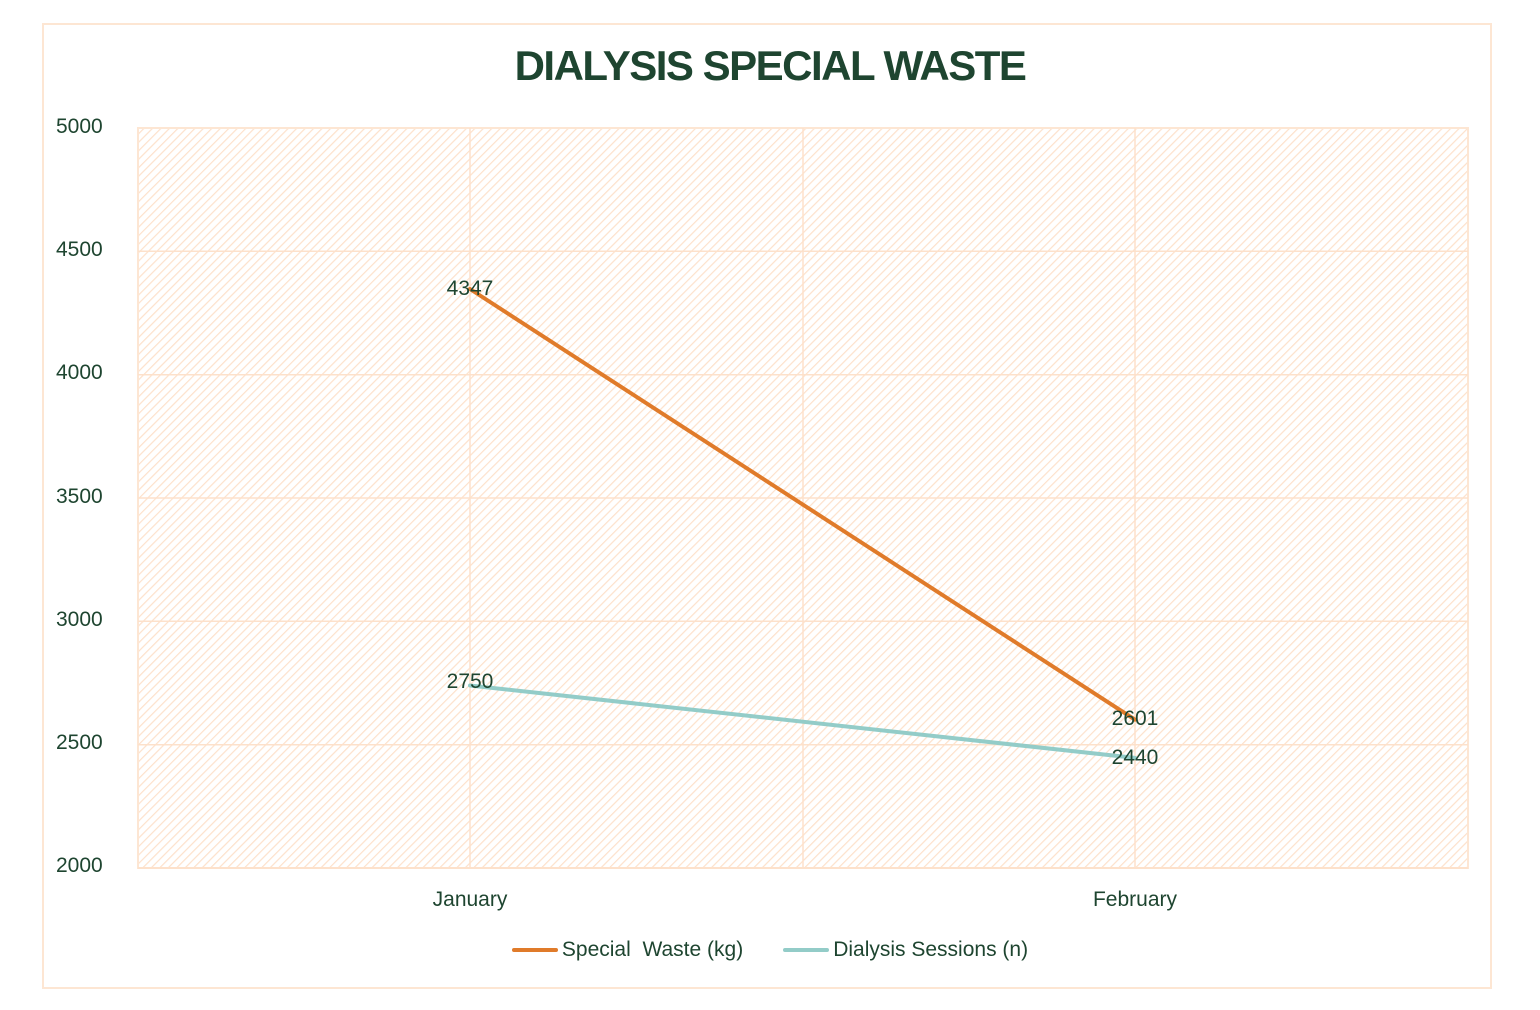 This screenshot has width=1540, height=1010. Describe the element at coordinates (79, 126) in the screenshot. I see `y-tick-label: 5000` at that location.